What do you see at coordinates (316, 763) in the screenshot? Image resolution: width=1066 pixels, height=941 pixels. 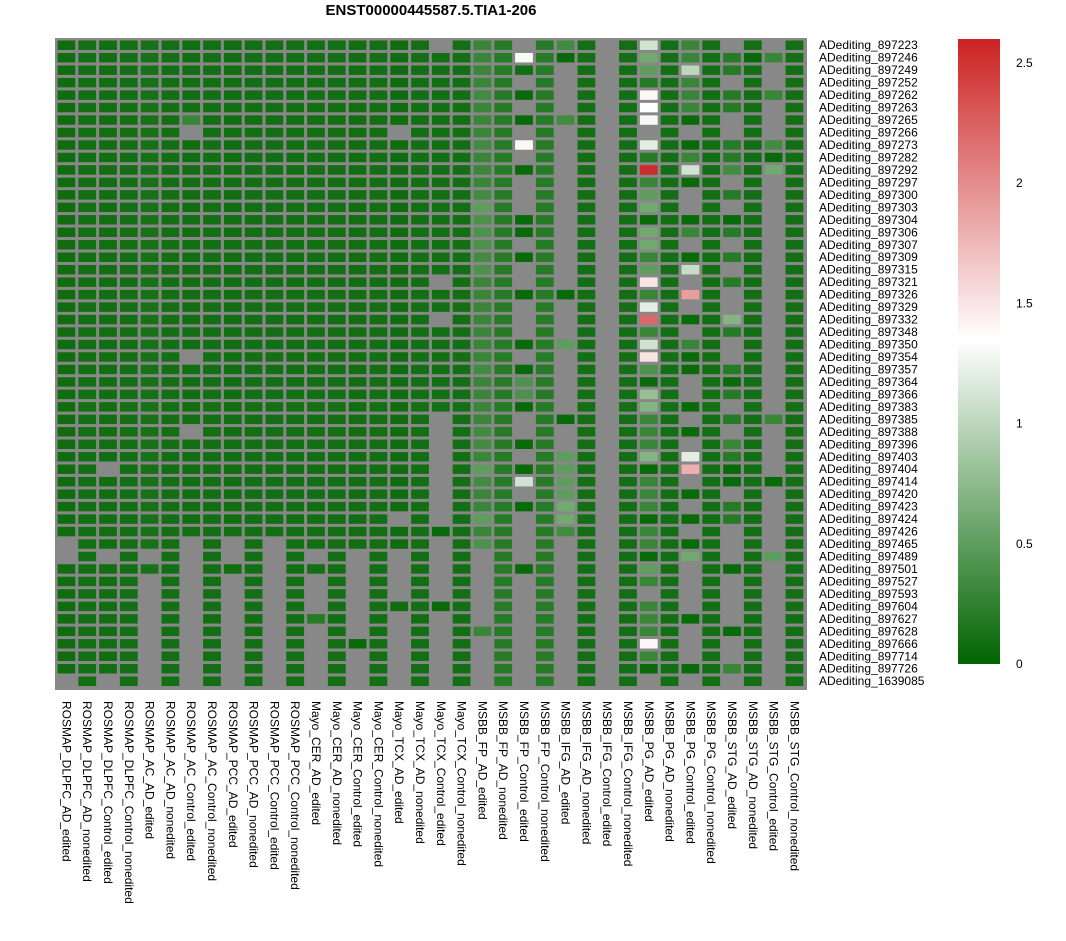 I see `column-label: Mayo_CER_AD_edited` at bounding box center [316, 763].